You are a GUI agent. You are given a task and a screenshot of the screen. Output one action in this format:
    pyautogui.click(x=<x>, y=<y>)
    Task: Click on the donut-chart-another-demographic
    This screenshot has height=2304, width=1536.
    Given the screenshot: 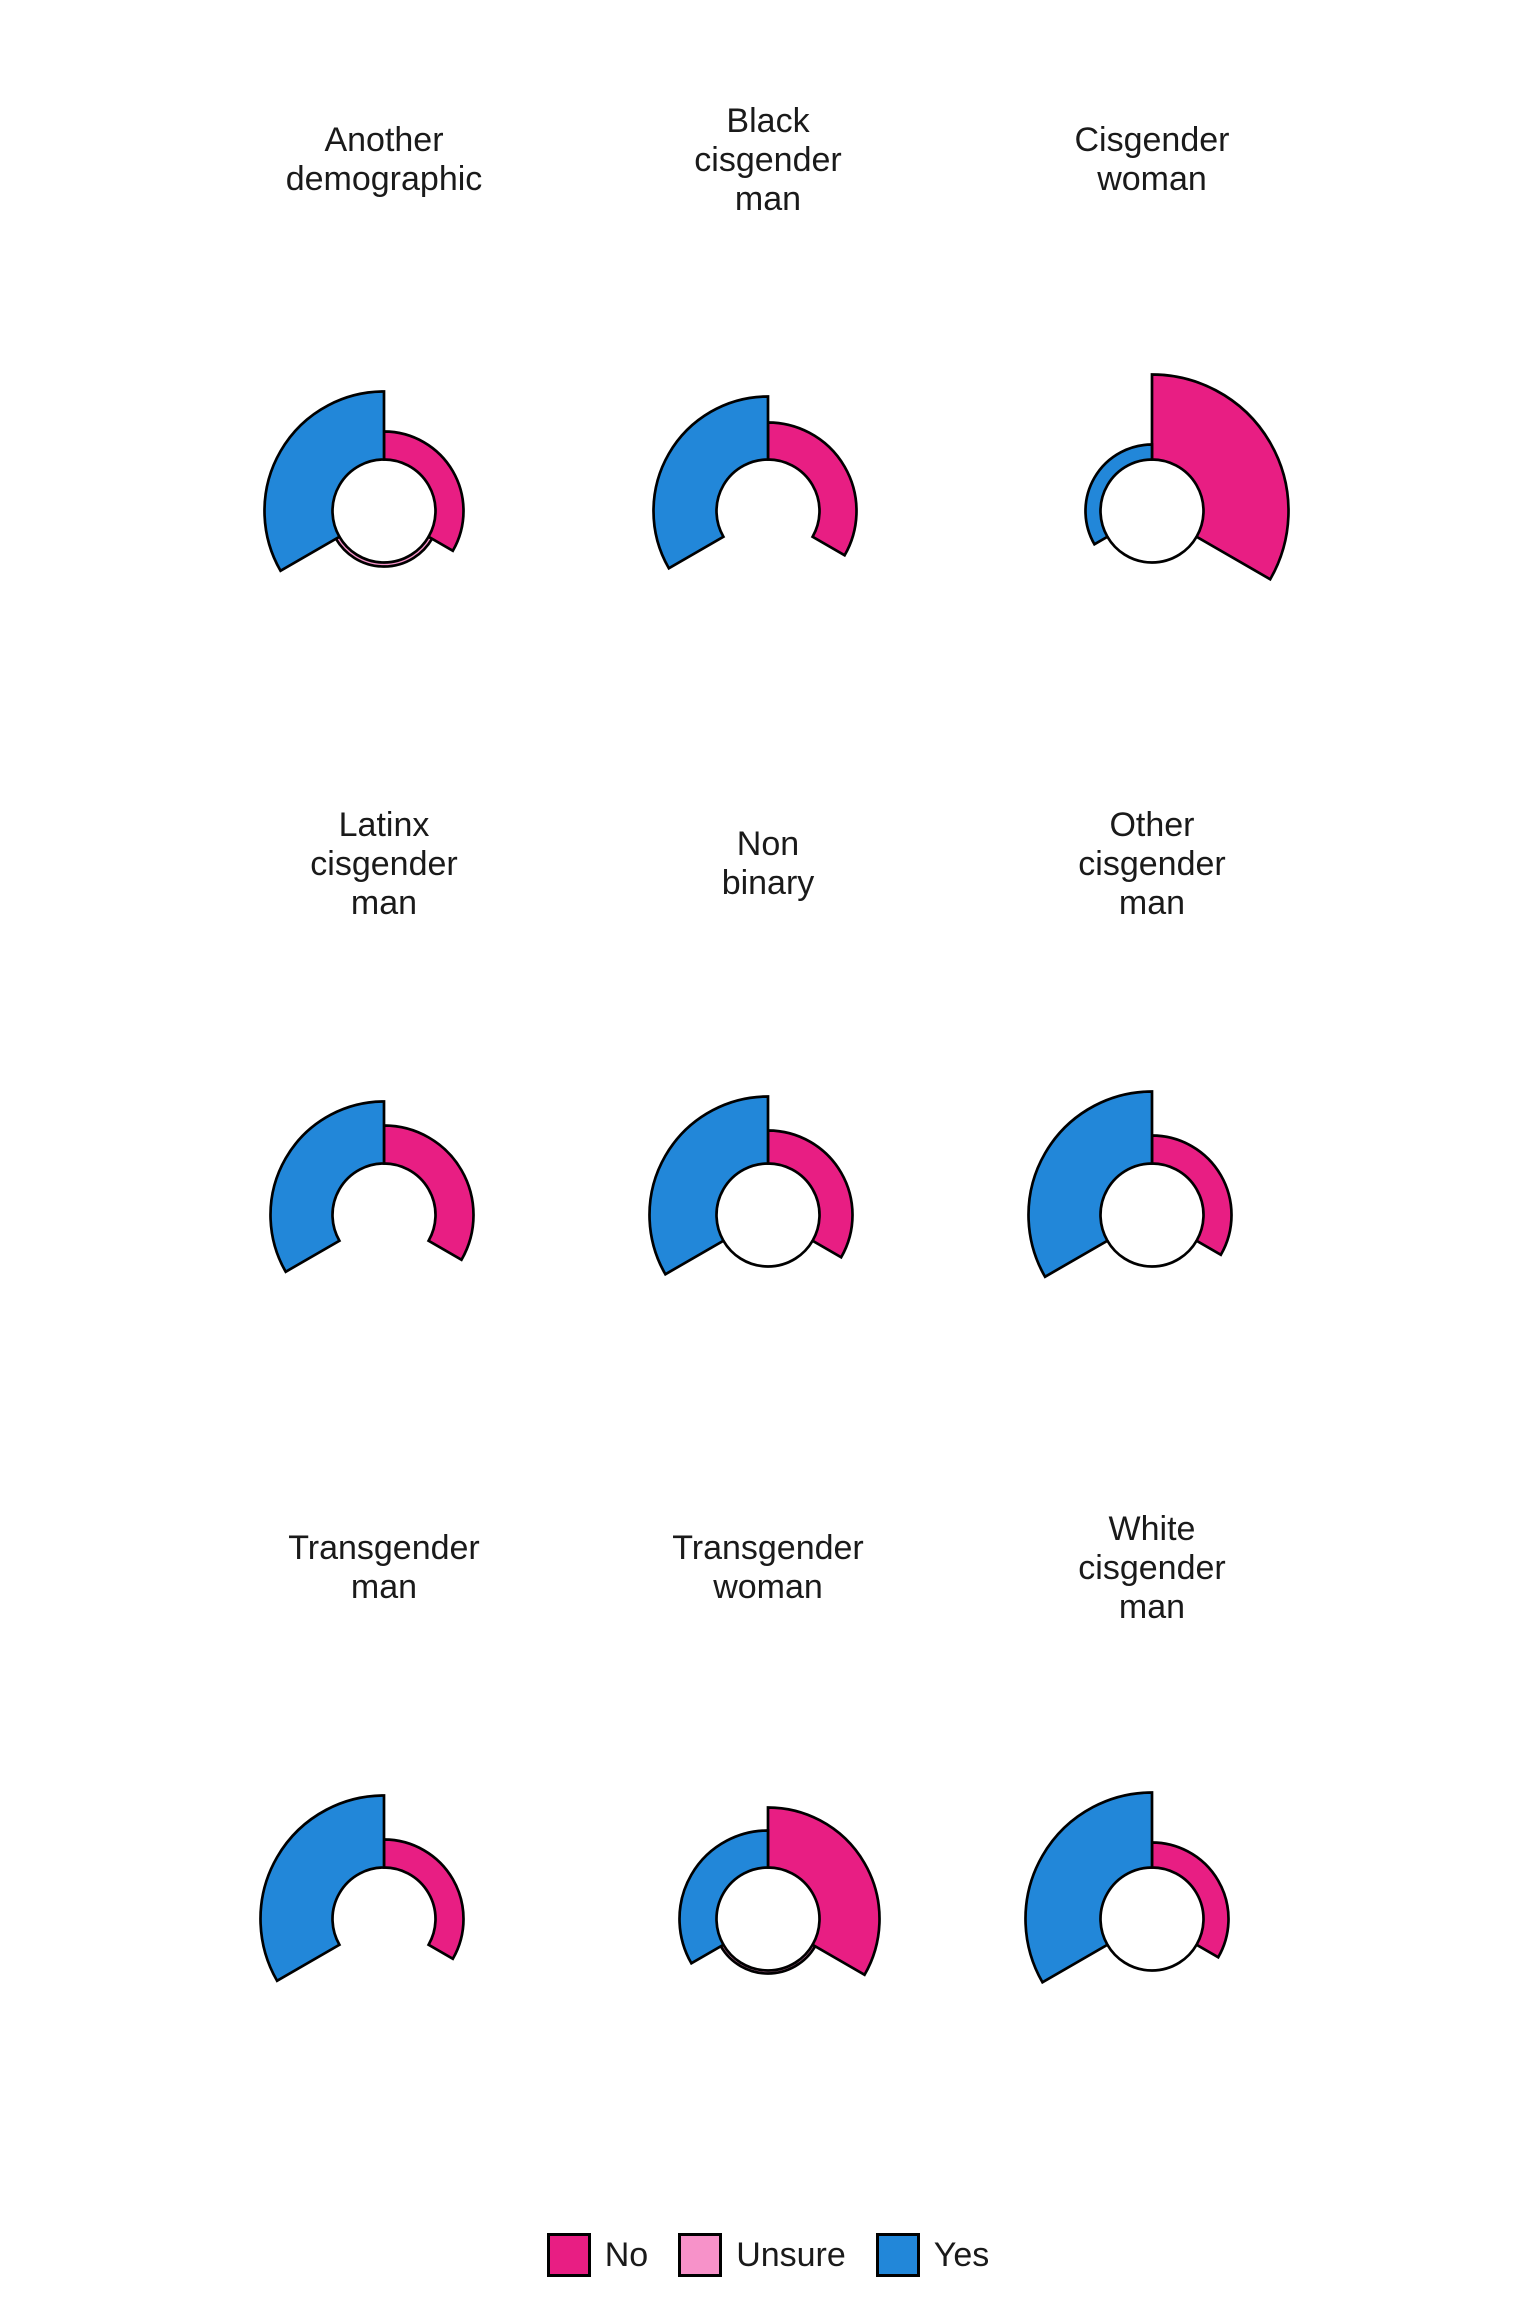 What is the action you would take?
    pyautogui.click(x=364, y=481)
    